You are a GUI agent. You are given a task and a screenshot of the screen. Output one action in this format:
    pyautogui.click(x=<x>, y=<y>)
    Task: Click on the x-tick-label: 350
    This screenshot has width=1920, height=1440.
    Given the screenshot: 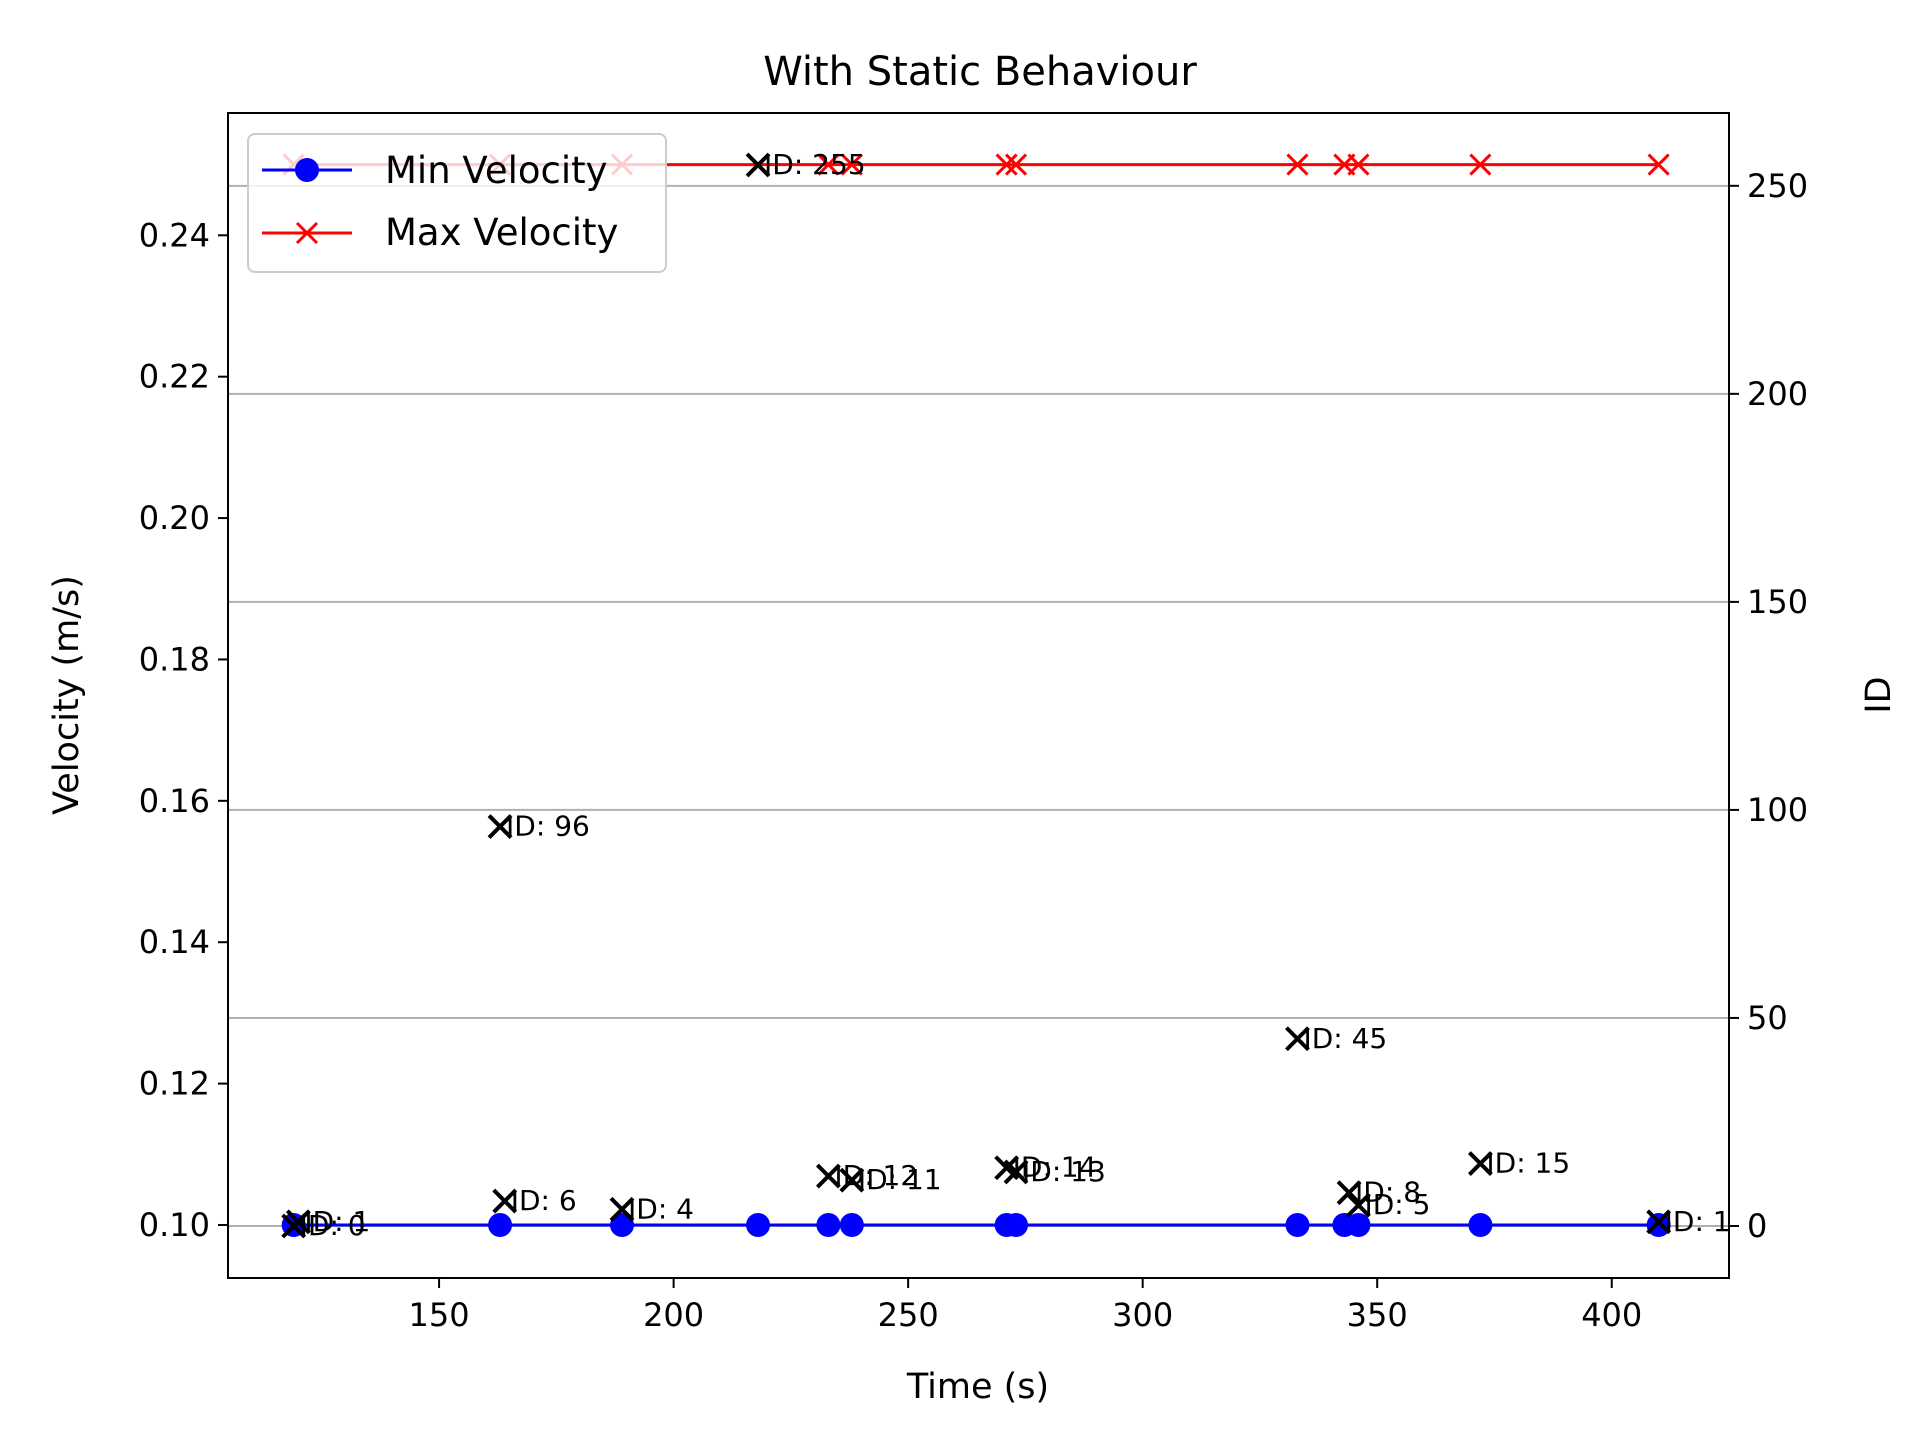 What is the action you would take?
    pyautogui.click(x=1377, y=1315)
    